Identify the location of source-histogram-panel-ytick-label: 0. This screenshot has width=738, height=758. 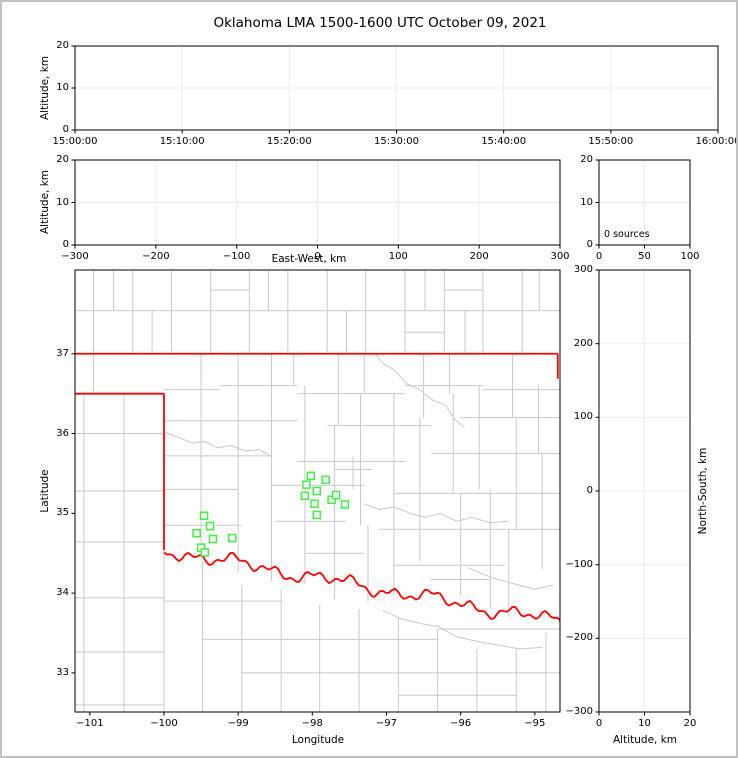
(589, 244).